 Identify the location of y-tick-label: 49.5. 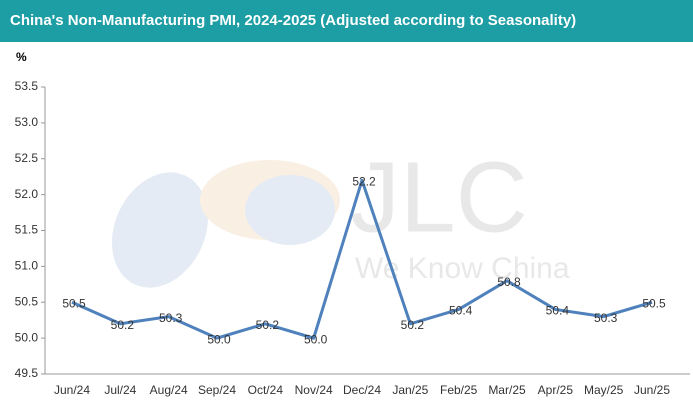
(27, 373).